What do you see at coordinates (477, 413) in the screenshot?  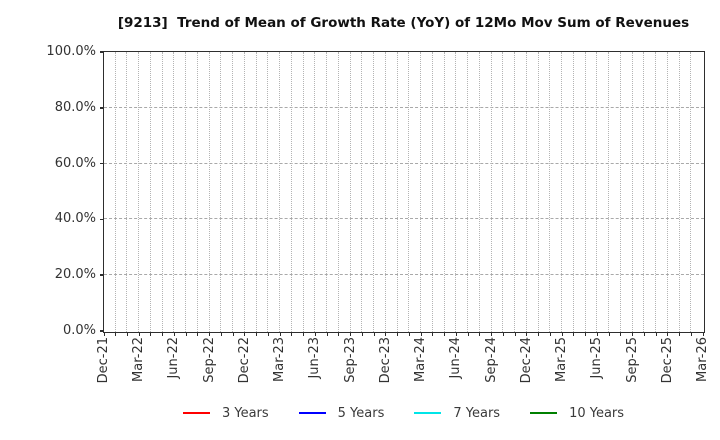 I see `legend-label: 7 Years` at bounding box center [477, 413].